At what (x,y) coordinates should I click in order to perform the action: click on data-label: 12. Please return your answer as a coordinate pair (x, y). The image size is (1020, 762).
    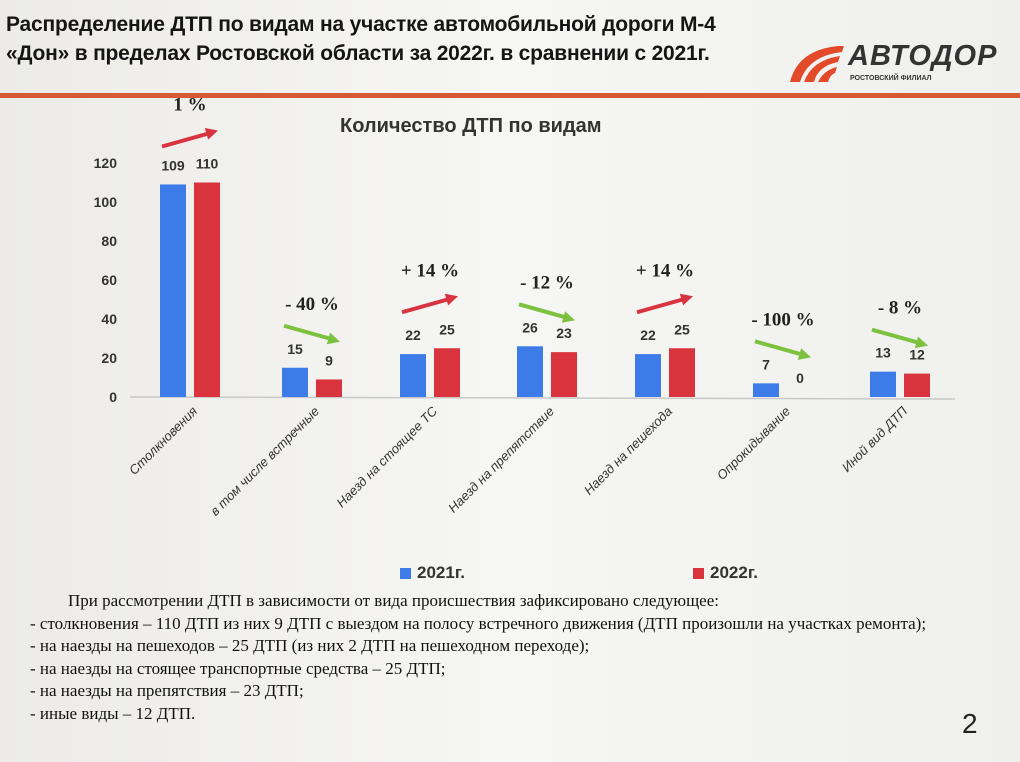
    Looking at the image, I should click on (917, 355).